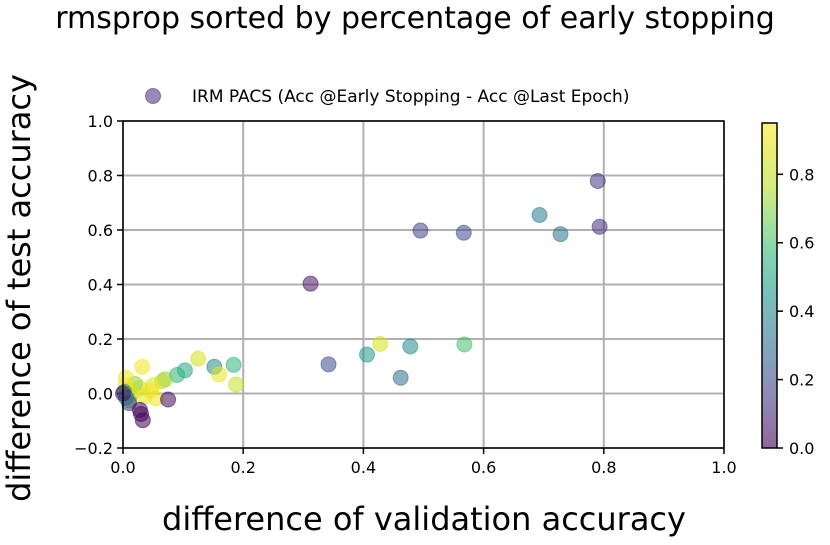 This screenshot has width=830, height=545. I want to click on colorbar-ticks: 0.0 0.2 0.4 0.6 0.8, so click(795, 311).